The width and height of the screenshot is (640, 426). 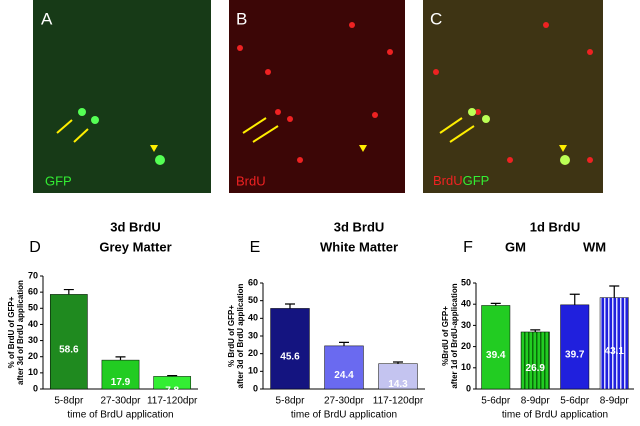 I want to click on value-label: 14.3, so click(x=398, y=384).